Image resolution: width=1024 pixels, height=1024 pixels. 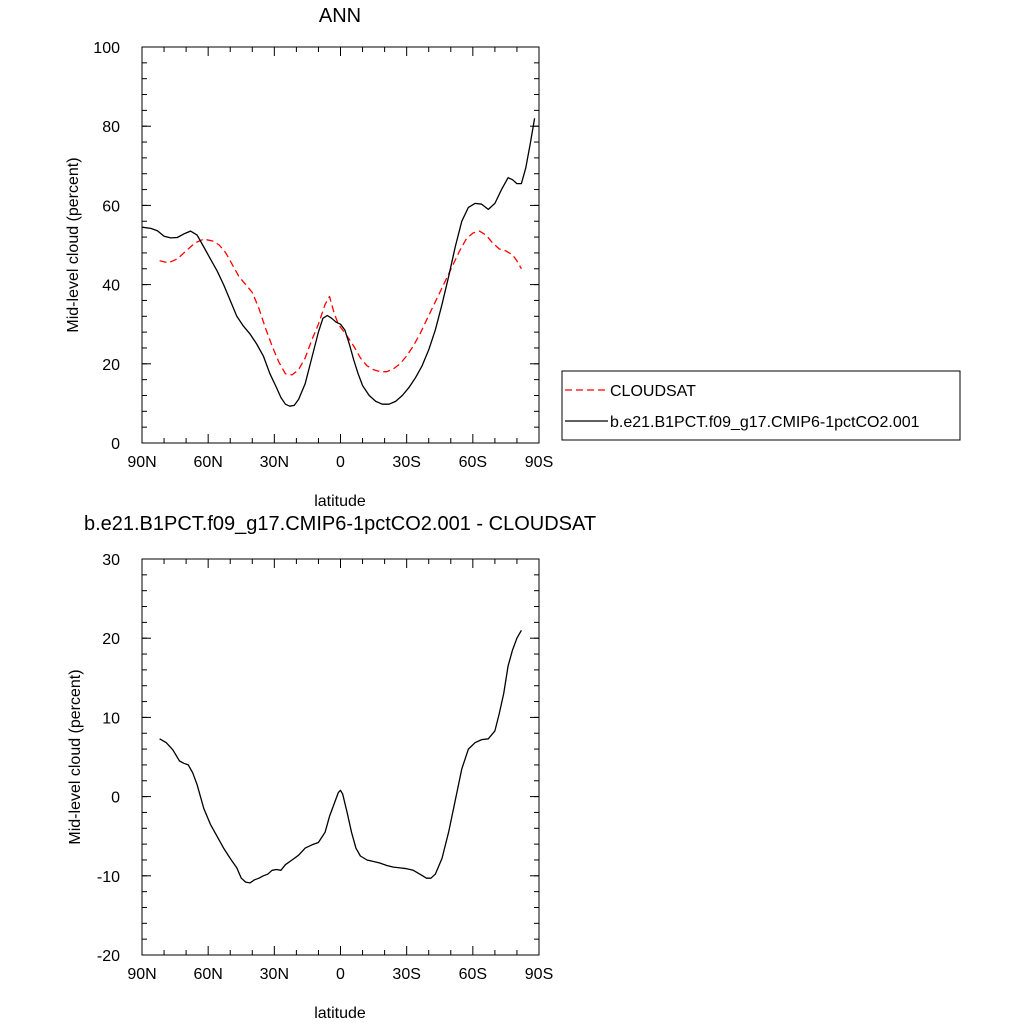 What do you see at coordinates (765, 422) in the screenshot?
I see `legend-label-model: b.e21.B1PCT.f09_g17.CMIP6-1pctCO2.001` at bounding box center [765, 422].